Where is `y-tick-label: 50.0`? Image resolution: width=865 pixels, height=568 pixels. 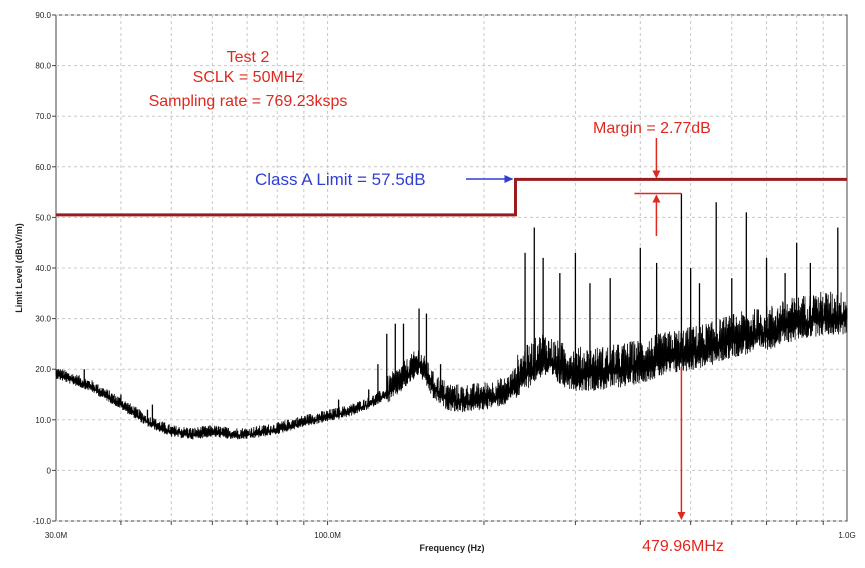 y-tick-label: 50.0 is located at coordinates (43, 217).